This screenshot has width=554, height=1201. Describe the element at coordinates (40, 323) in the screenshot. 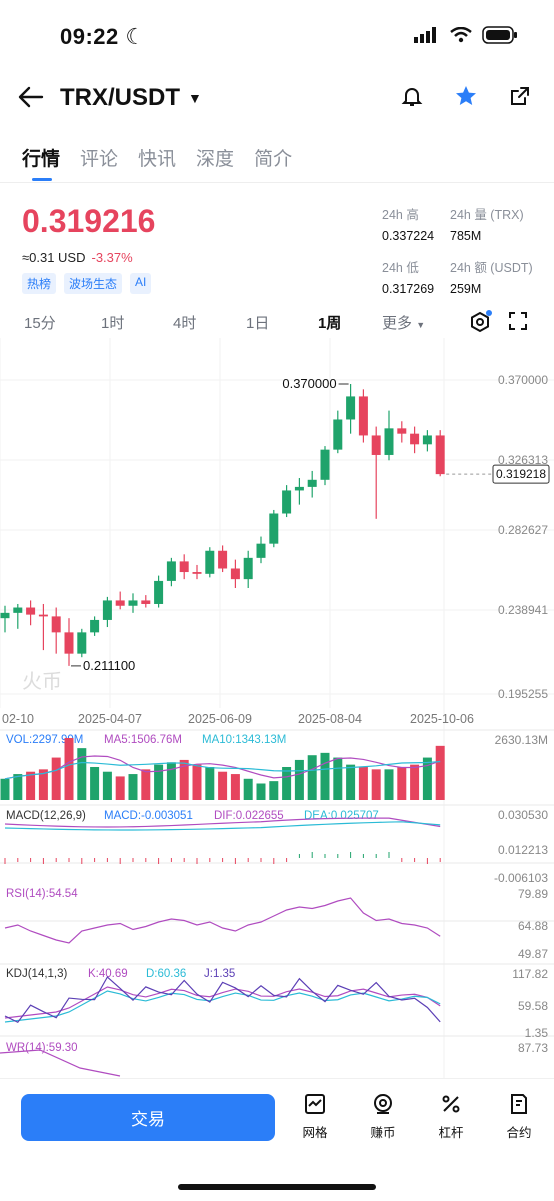

I see `interval-15m: 15分` at that location.